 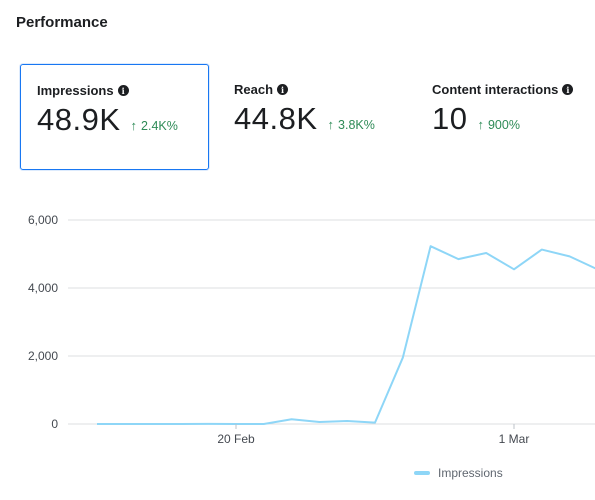 I want to click on page-title: Performance, so click(x=62, y=22).